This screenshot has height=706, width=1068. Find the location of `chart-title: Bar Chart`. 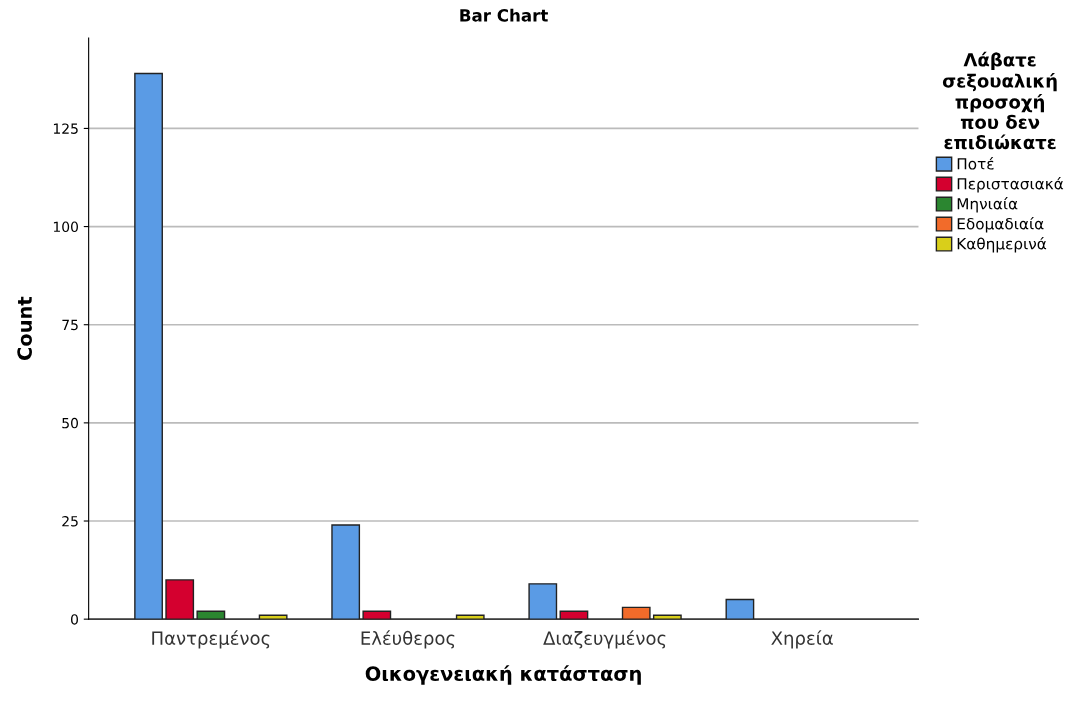

chart-title: Bar Chart is located at coordinates (504, 15).